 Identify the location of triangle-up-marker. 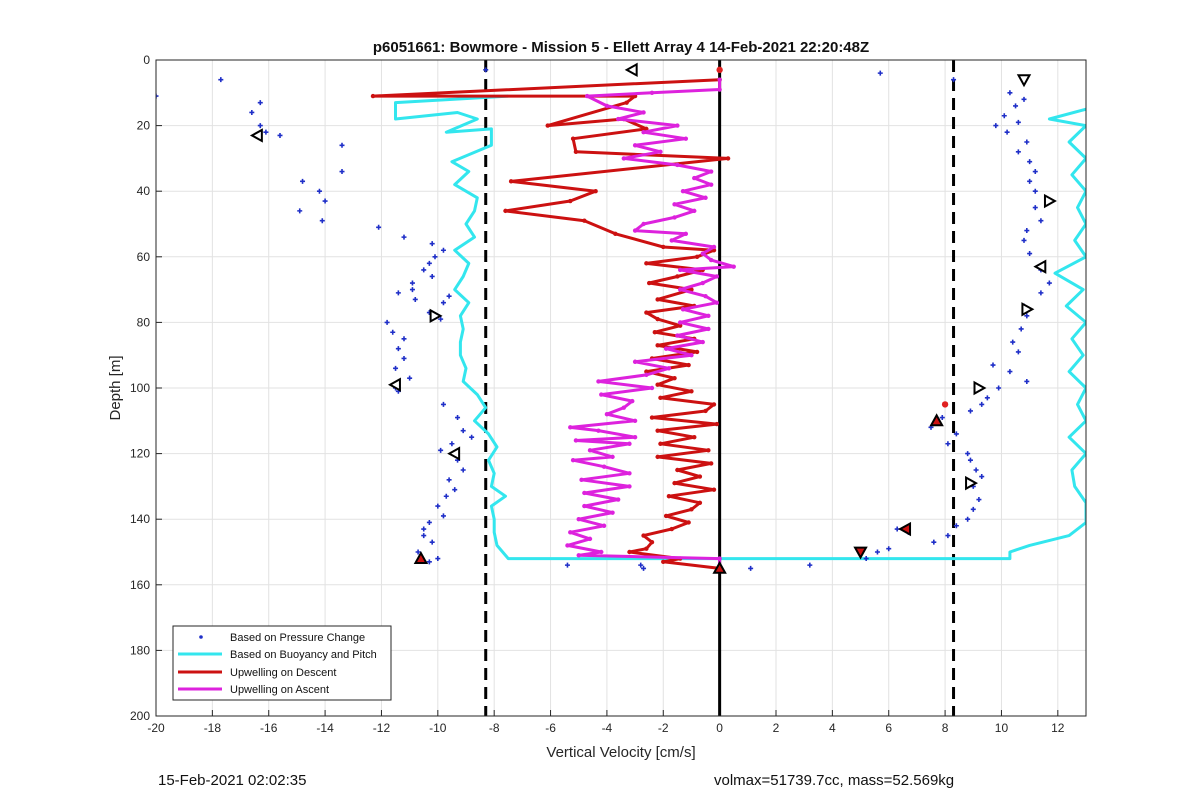
(421, 557).